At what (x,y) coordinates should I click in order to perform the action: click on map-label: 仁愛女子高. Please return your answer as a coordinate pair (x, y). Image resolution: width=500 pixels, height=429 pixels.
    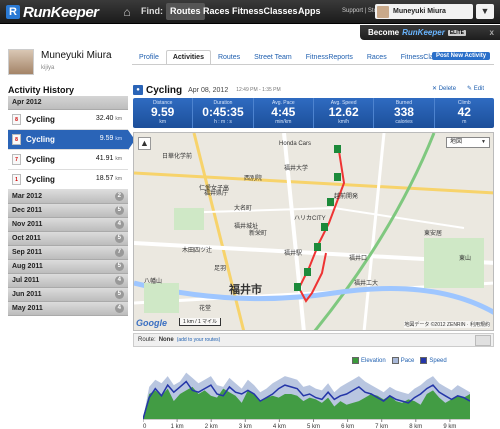
    Looking at the image, I should click on (214, 189).